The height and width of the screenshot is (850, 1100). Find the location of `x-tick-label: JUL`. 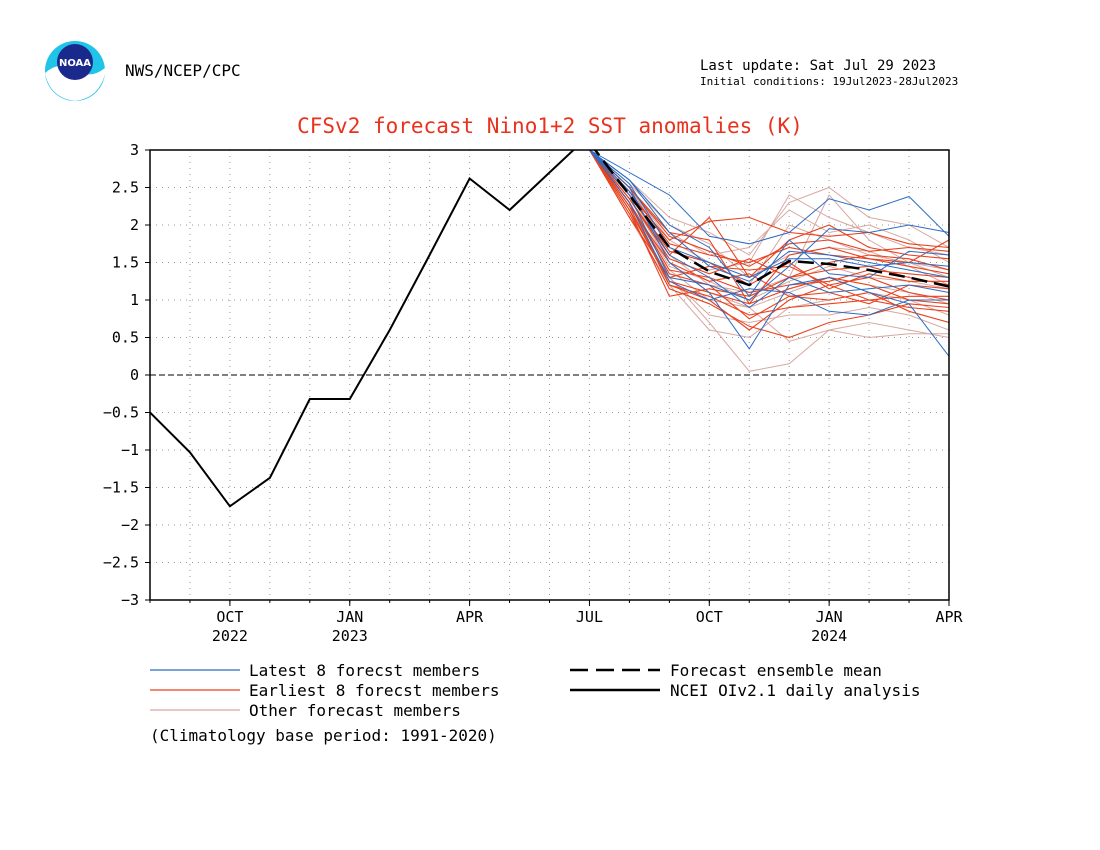

x-tick-label: JUL is located at coordinates (589, 617).